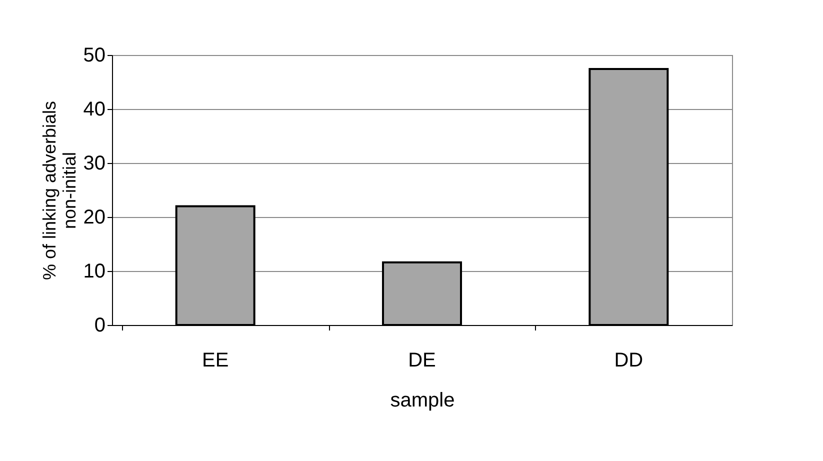 The width and height of the screenshot is (823, 461). What do you see at coordinates (59, 190) in the screenshot?
I see `y-axis-title: % of linking adverbials non-initial` at bounding box center [59, 190].